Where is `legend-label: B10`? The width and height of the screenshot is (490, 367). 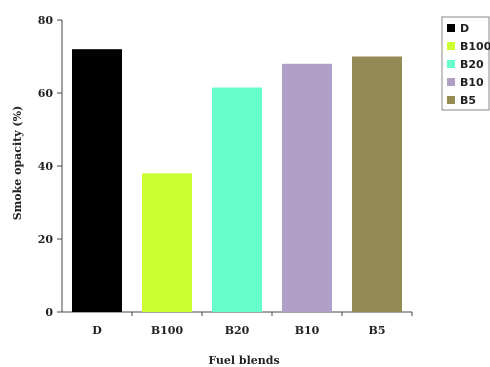
legend-label: B10 is located at coordinates (472, 82).